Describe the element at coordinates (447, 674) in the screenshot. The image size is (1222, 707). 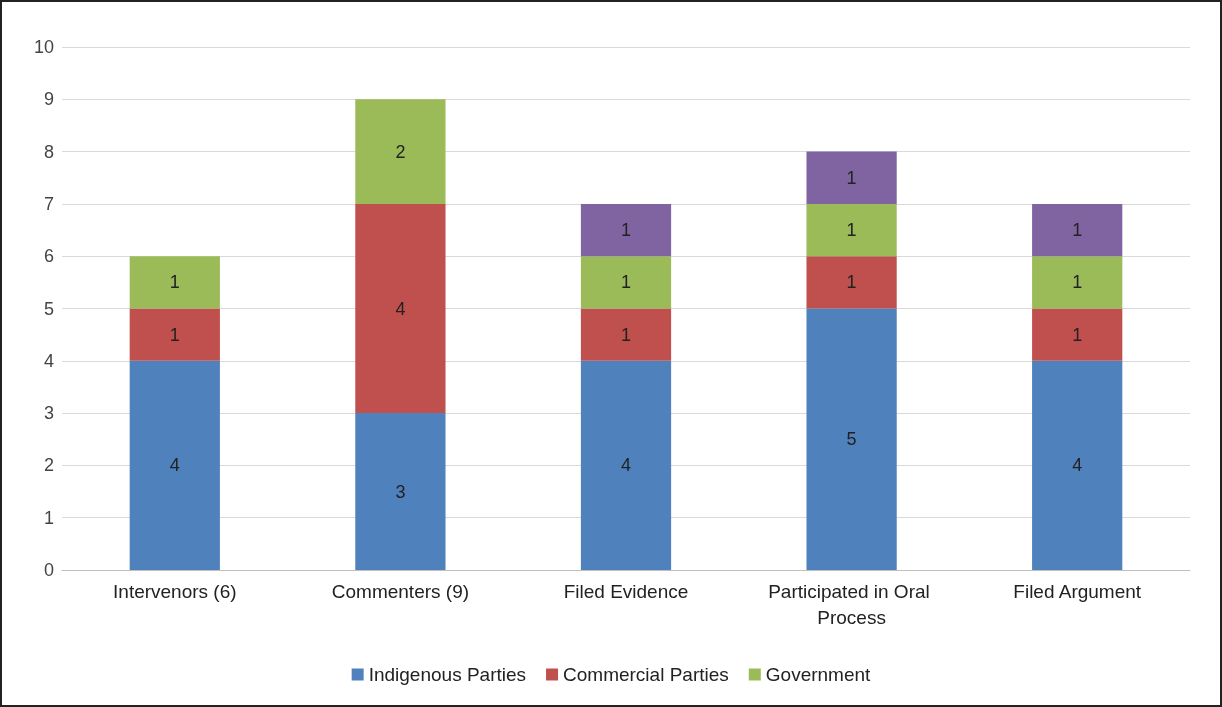
I see `legend-label: Indigenous Parties` at that location.